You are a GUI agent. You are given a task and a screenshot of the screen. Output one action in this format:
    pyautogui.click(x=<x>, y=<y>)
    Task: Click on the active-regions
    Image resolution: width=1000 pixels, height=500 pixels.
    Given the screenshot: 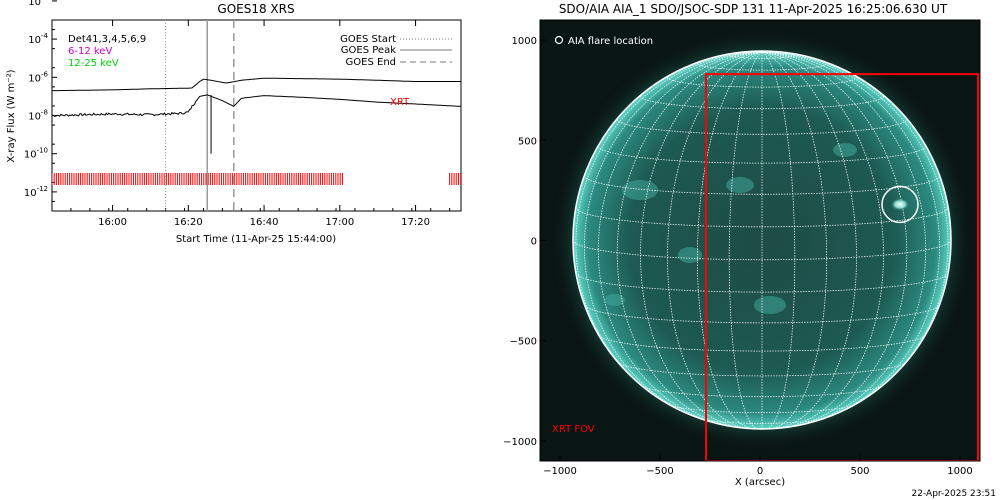 What is the action you would take?
    pyautogui.click(x=731, y=228)
    